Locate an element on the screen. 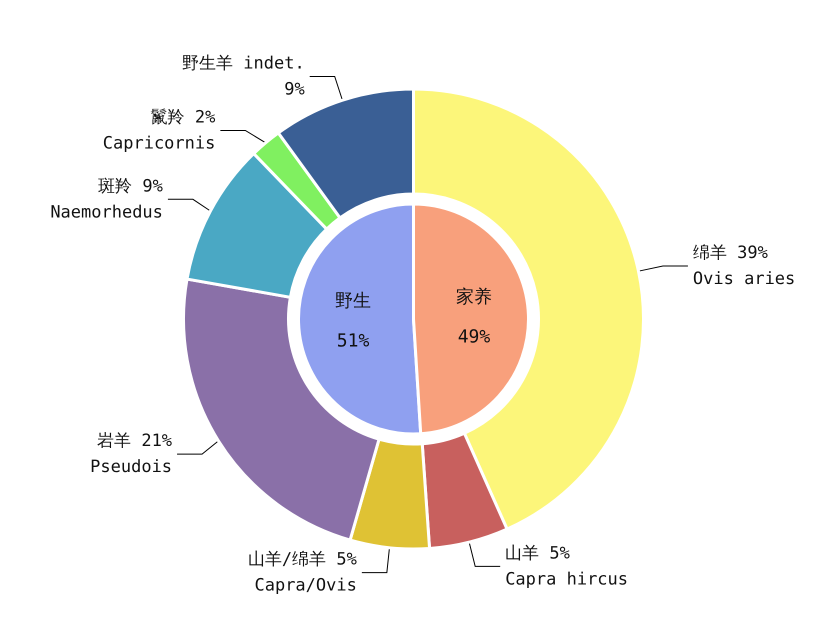  slice-label: 山羊 5% Capra hircus is located at coordinates (566, 566).